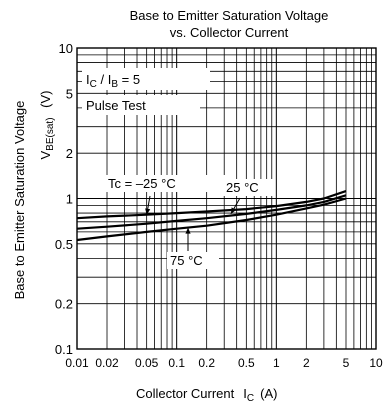 This screenshot has width=389, height=408. What do you see at coordinates (306, 363) in the screenshot?
I see `x-tick-label: 2` at bounding box center [306, 363].